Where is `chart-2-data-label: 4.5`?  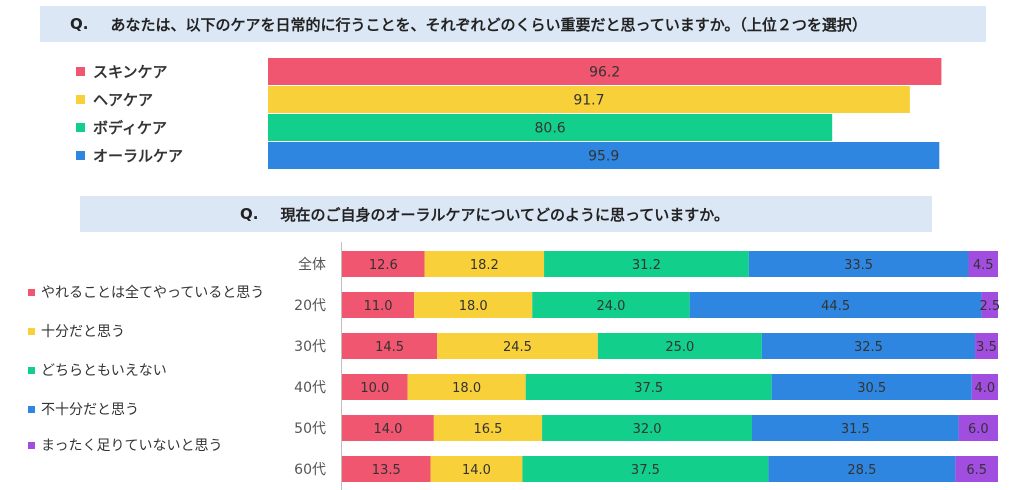 chart-2-data-label: 4.5 is located at coordinates (983, 265).